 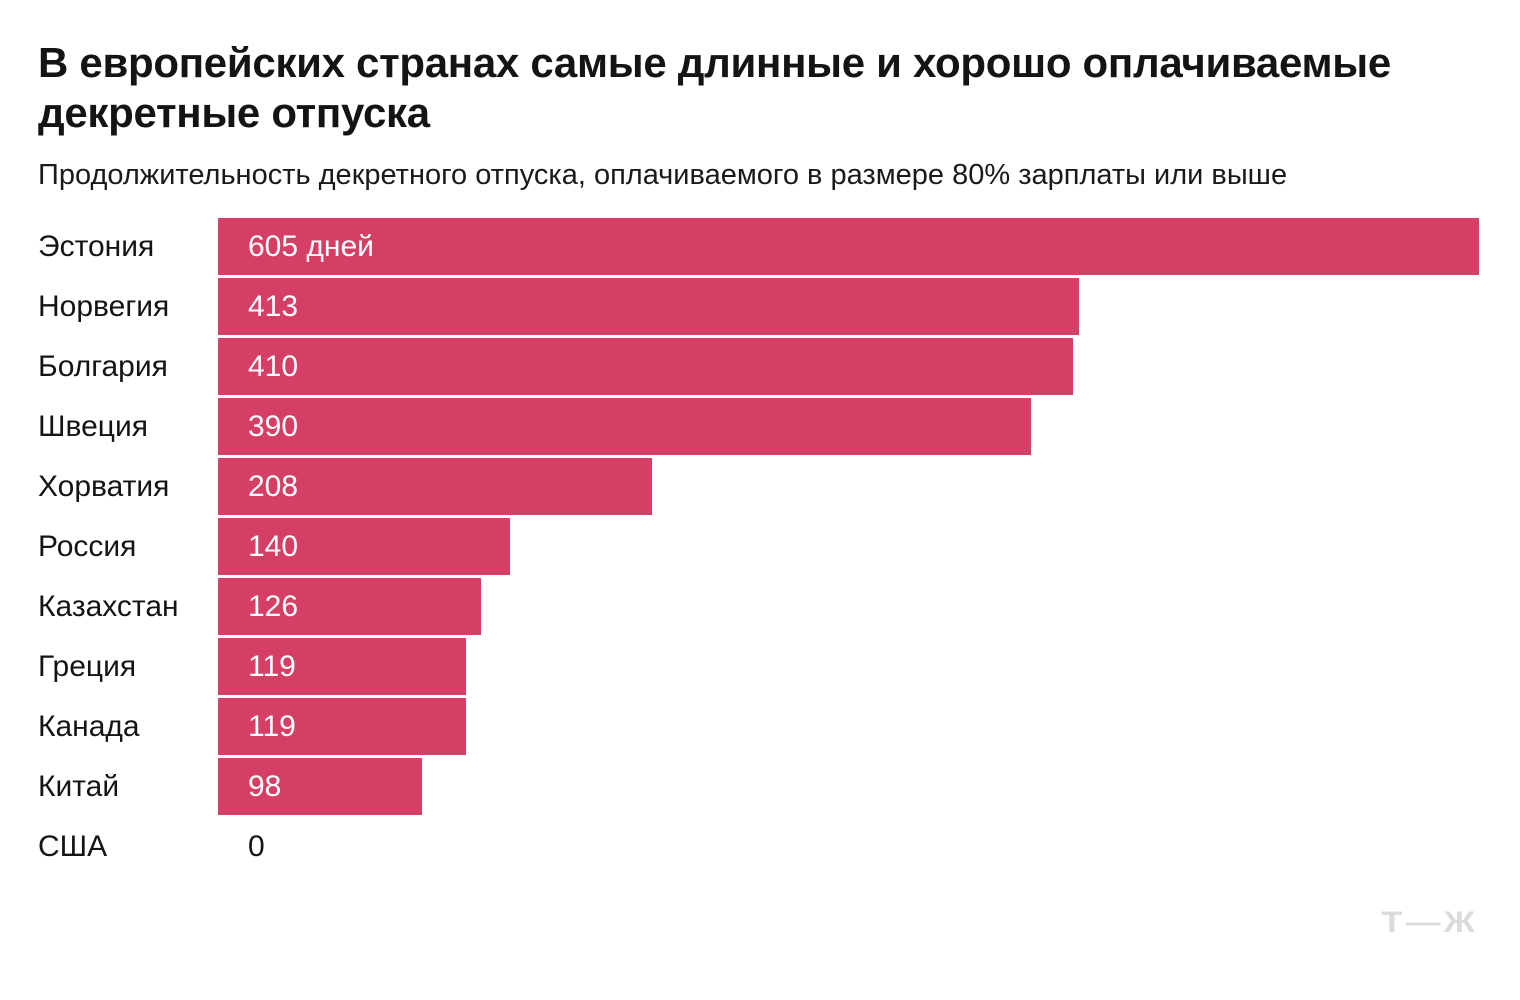 I want to click on bar-greece: 119, so click(x=342, y=666).